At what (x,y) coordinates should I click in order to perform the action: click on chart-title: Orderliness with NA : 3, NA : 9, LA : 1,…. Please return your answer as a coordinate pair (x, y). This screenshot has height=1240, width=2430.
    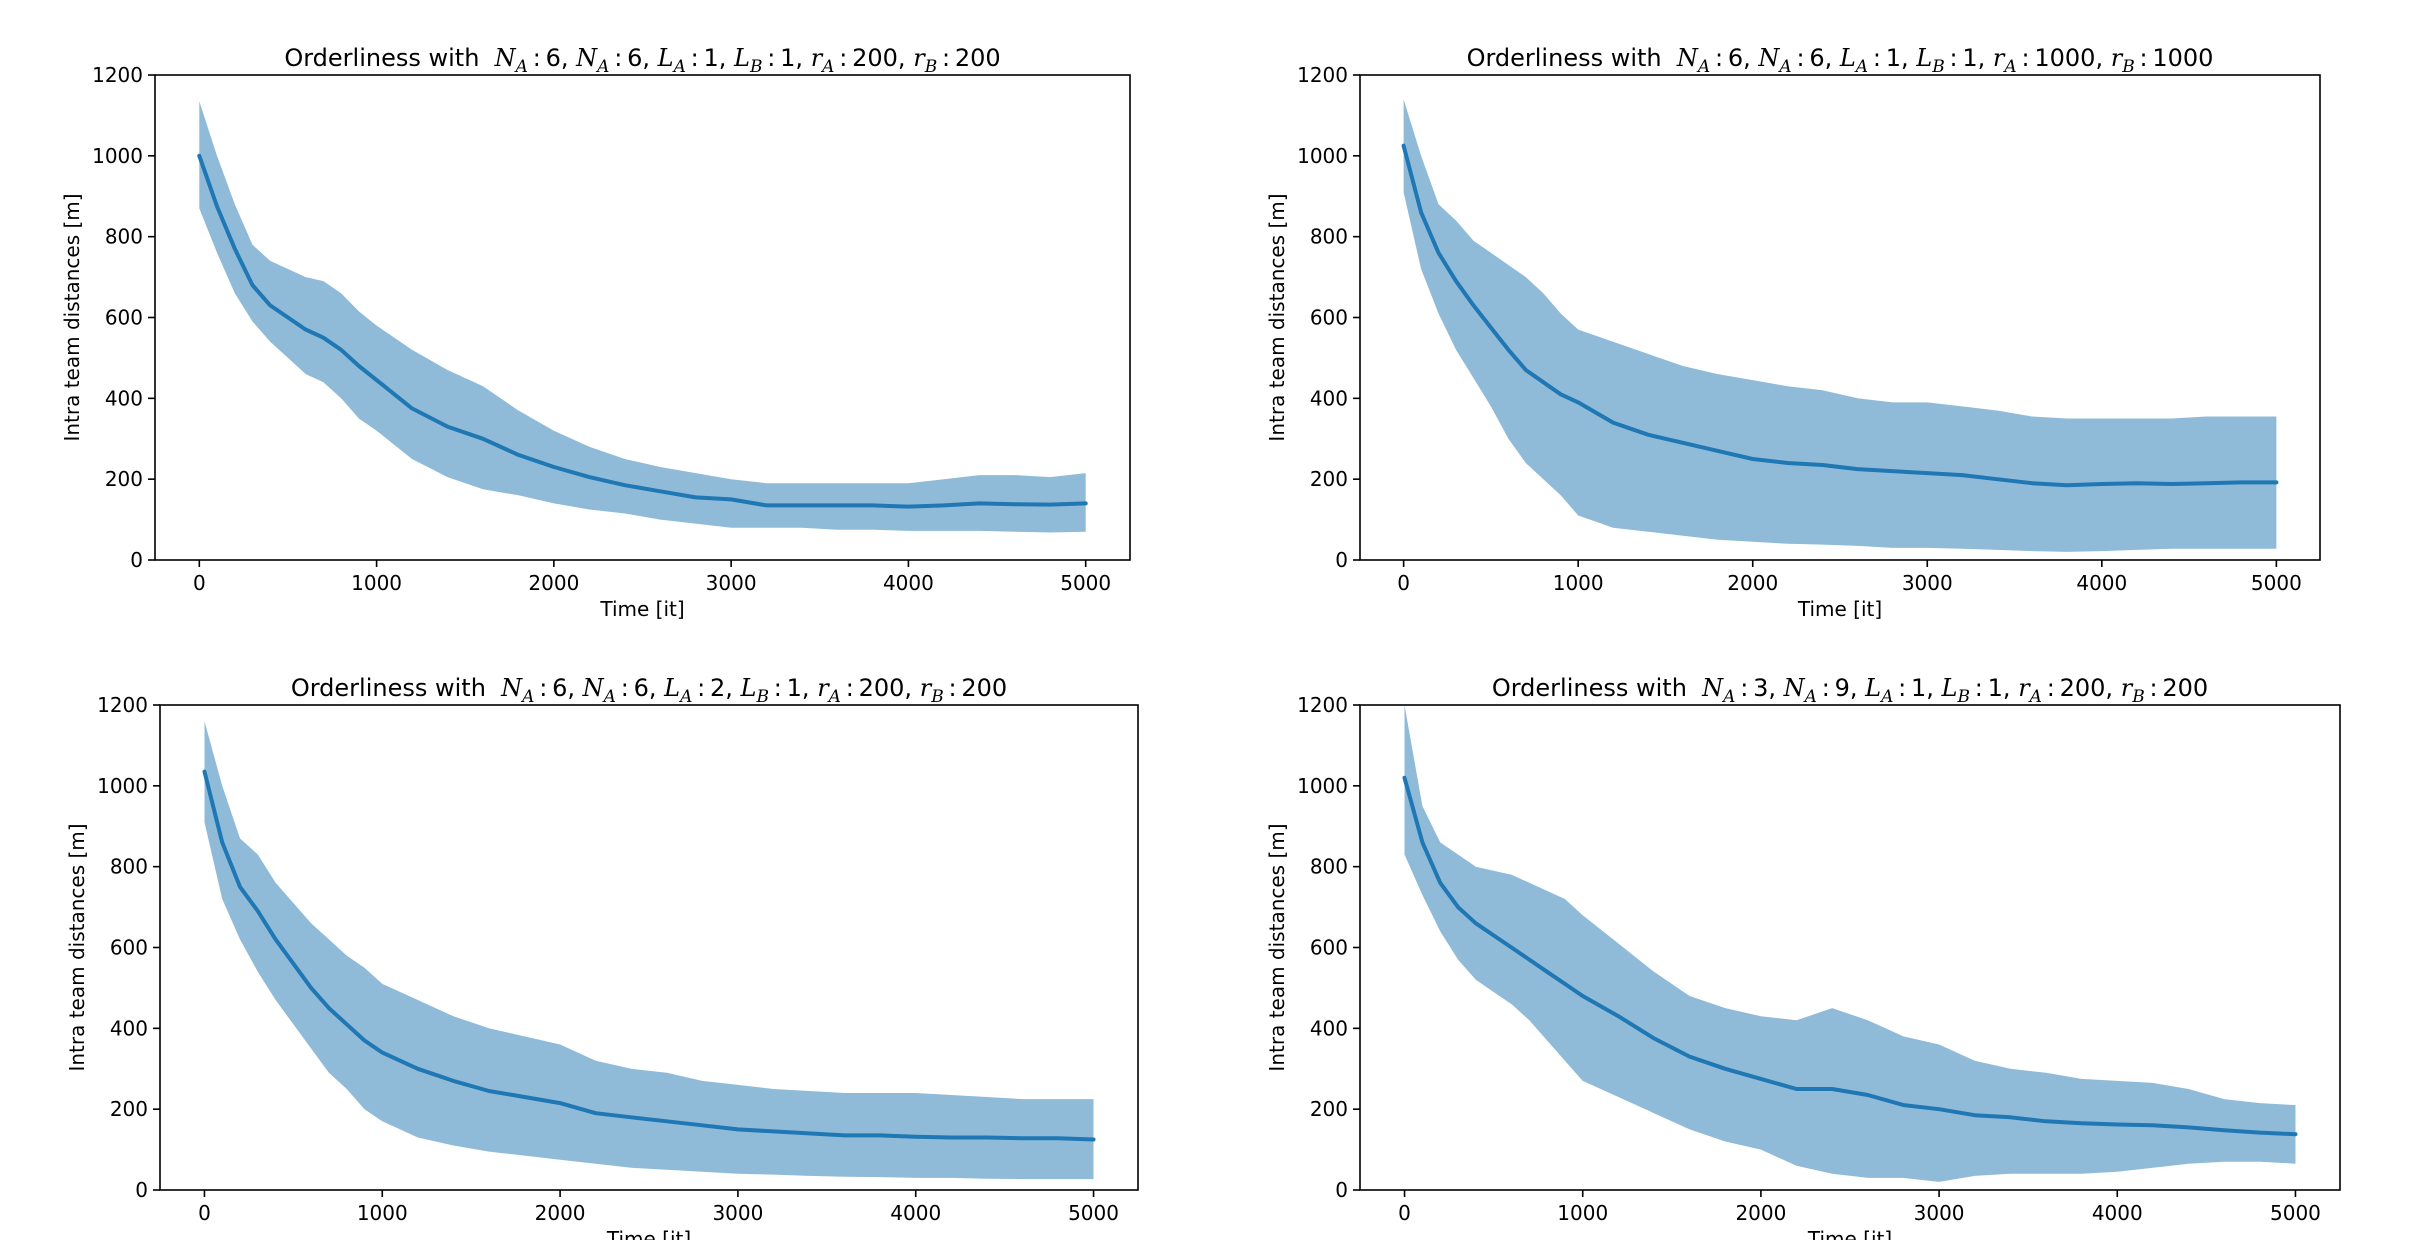
    Looking at the image, I should click on (1850, 690).